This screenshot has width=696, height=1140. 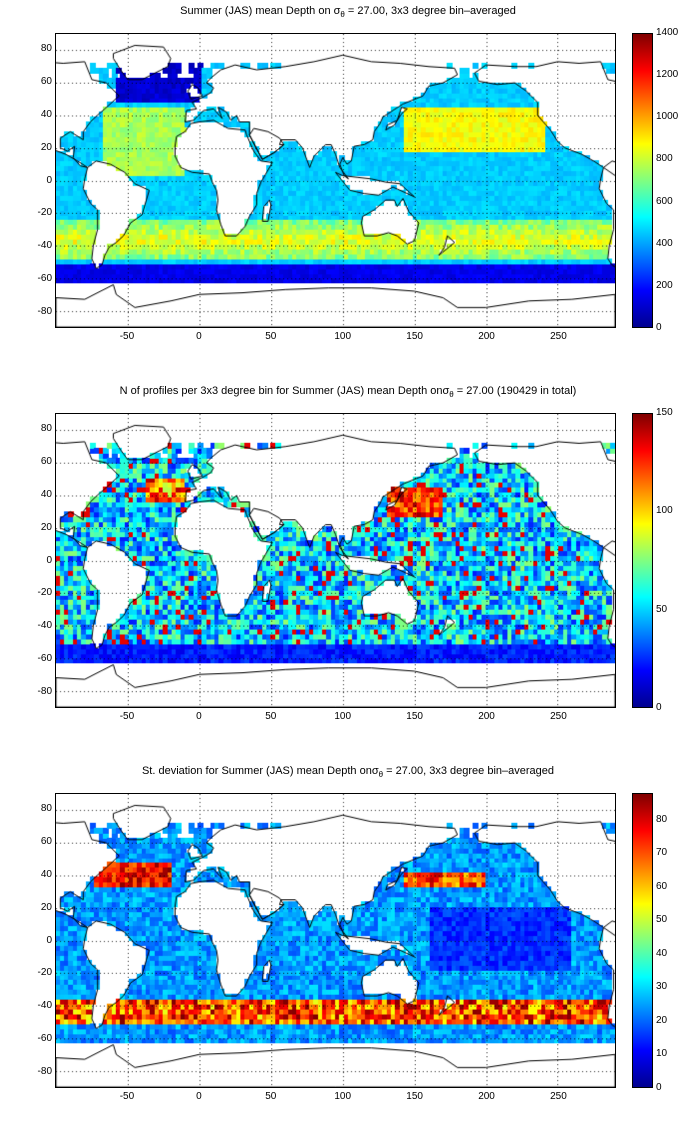 What do you see at coordinates (662, 987) in the screenshot?
I see `colorbar-tick-label: 30` at bounding box center [662, 987].